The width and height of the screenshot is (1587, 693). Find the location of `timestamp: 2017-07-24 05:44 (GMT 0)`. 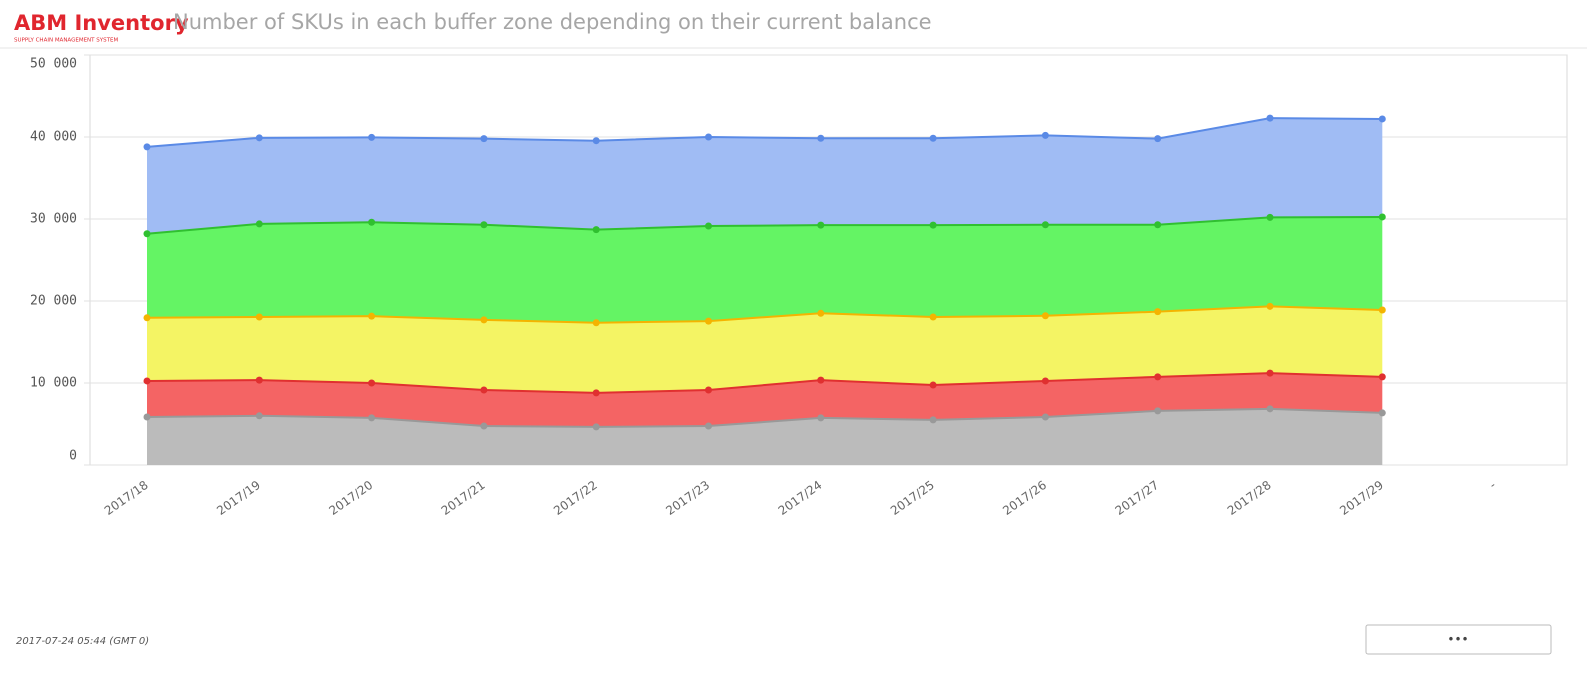

timestamp: 2017-07-24 05:44 (GMT 0) is located at coordinates (82, 641).